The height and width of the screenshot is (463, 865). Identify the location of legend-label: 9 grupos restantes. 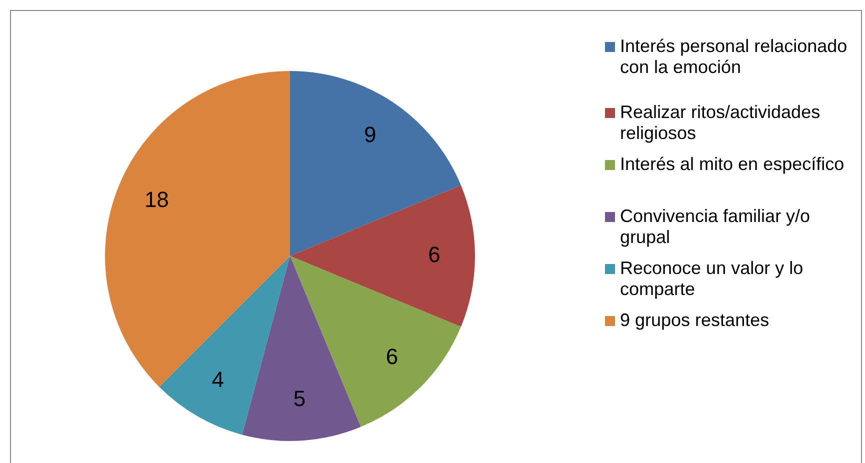
(695, 320).